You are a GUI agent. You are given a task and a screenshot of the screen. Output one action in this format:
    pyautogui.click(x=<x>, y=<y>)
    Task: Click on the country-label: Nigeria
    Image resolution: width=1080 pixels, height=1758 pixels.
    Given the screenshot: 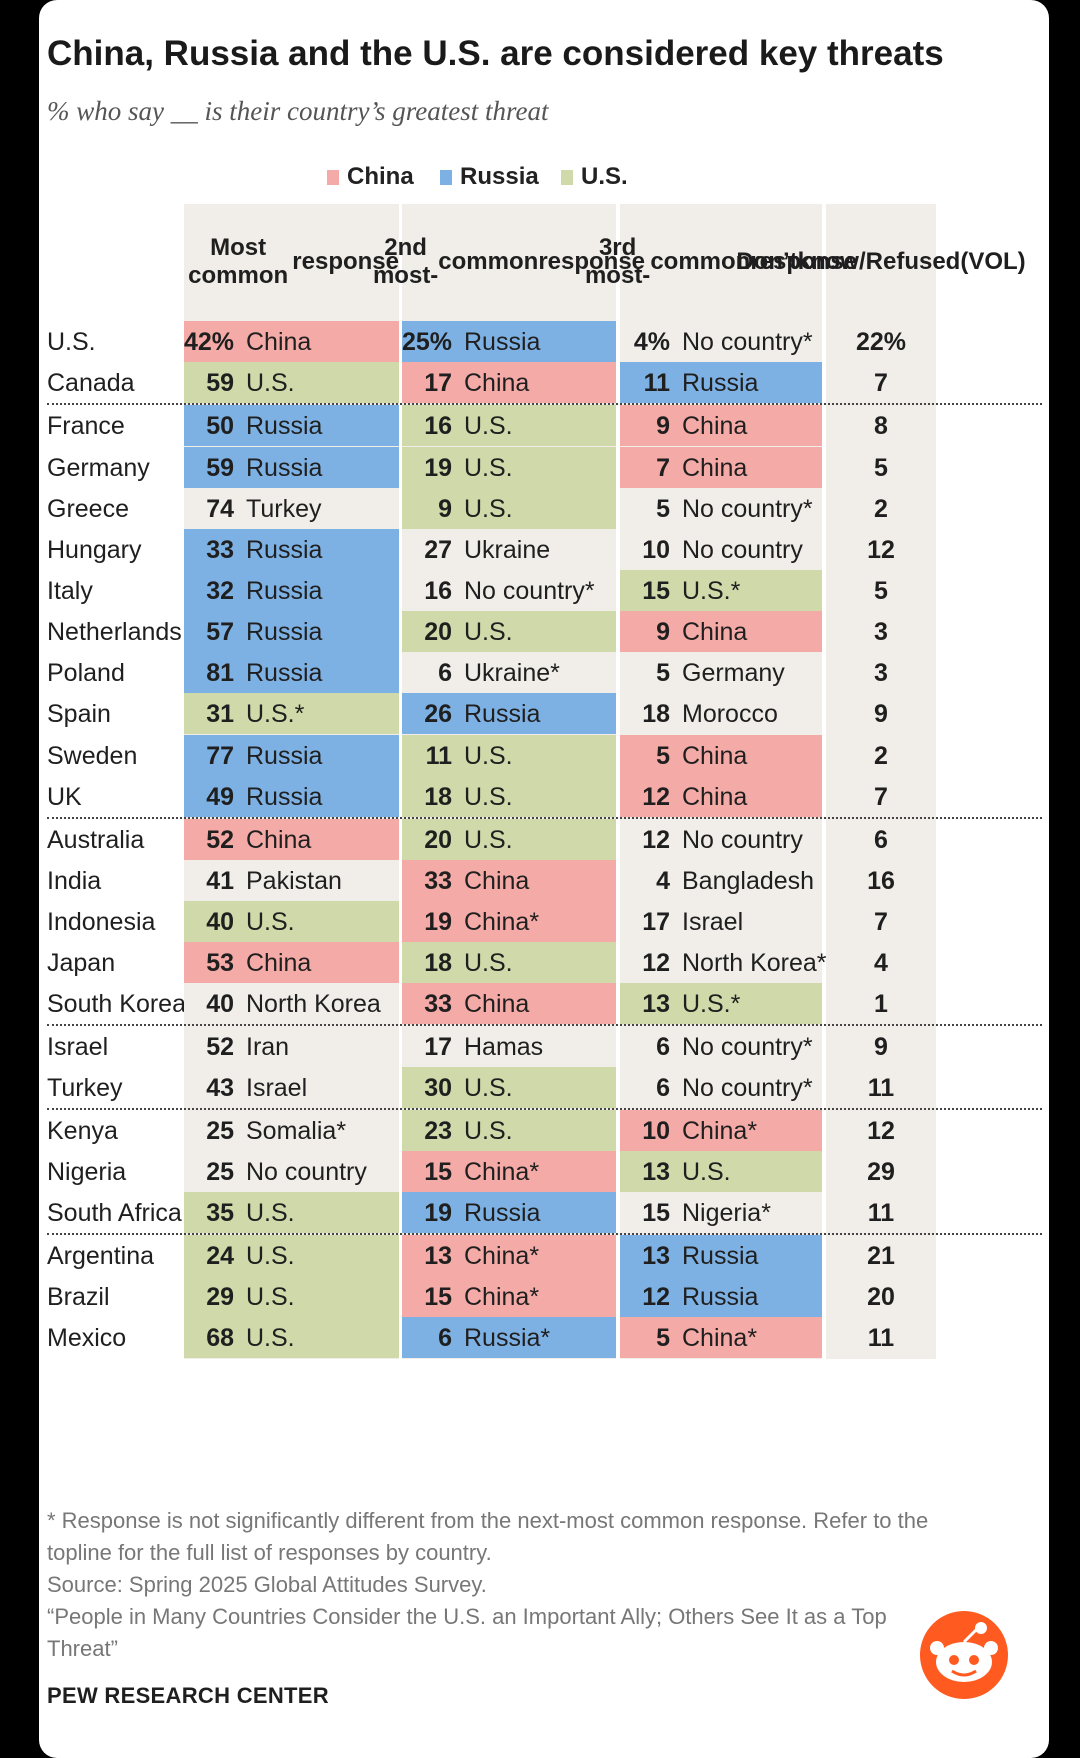 What is the action you would take?
    pyautogui.click(x=87, y=1172)
    